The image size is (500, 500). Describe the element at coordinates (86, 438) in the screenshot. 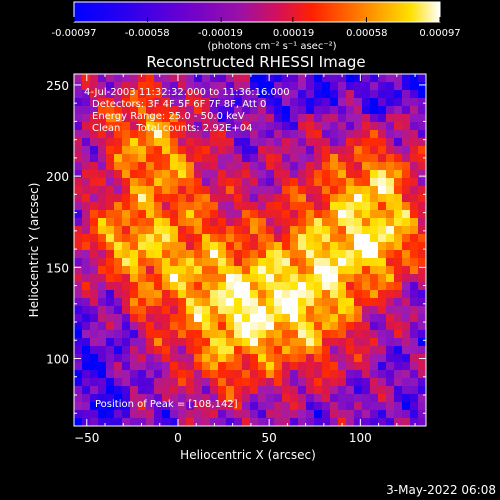

I see `x-tick-label: −50` at that location.